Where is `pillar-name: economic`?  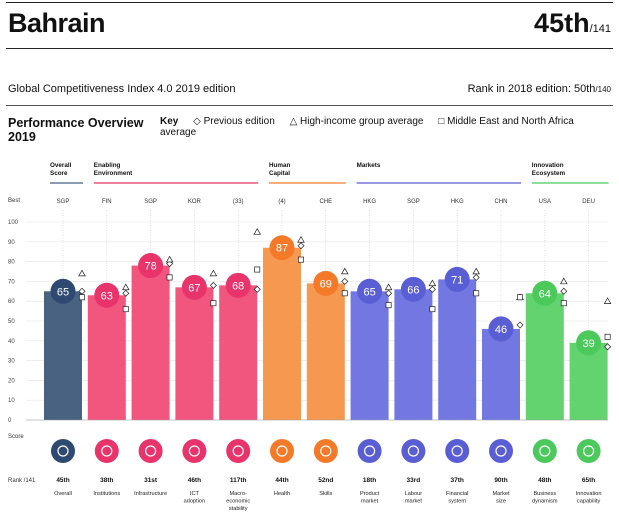 pillar-name: economic is located at coordinates (238, 502).